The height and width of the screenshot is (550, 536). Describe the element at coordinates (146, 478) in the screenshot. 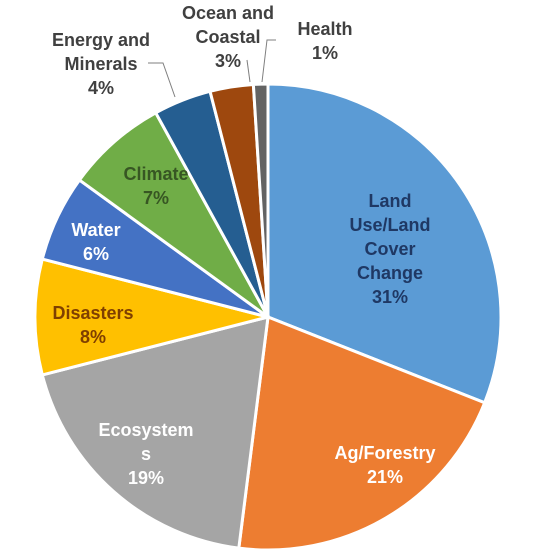

I see `slice-value-label: 19%` at that location.